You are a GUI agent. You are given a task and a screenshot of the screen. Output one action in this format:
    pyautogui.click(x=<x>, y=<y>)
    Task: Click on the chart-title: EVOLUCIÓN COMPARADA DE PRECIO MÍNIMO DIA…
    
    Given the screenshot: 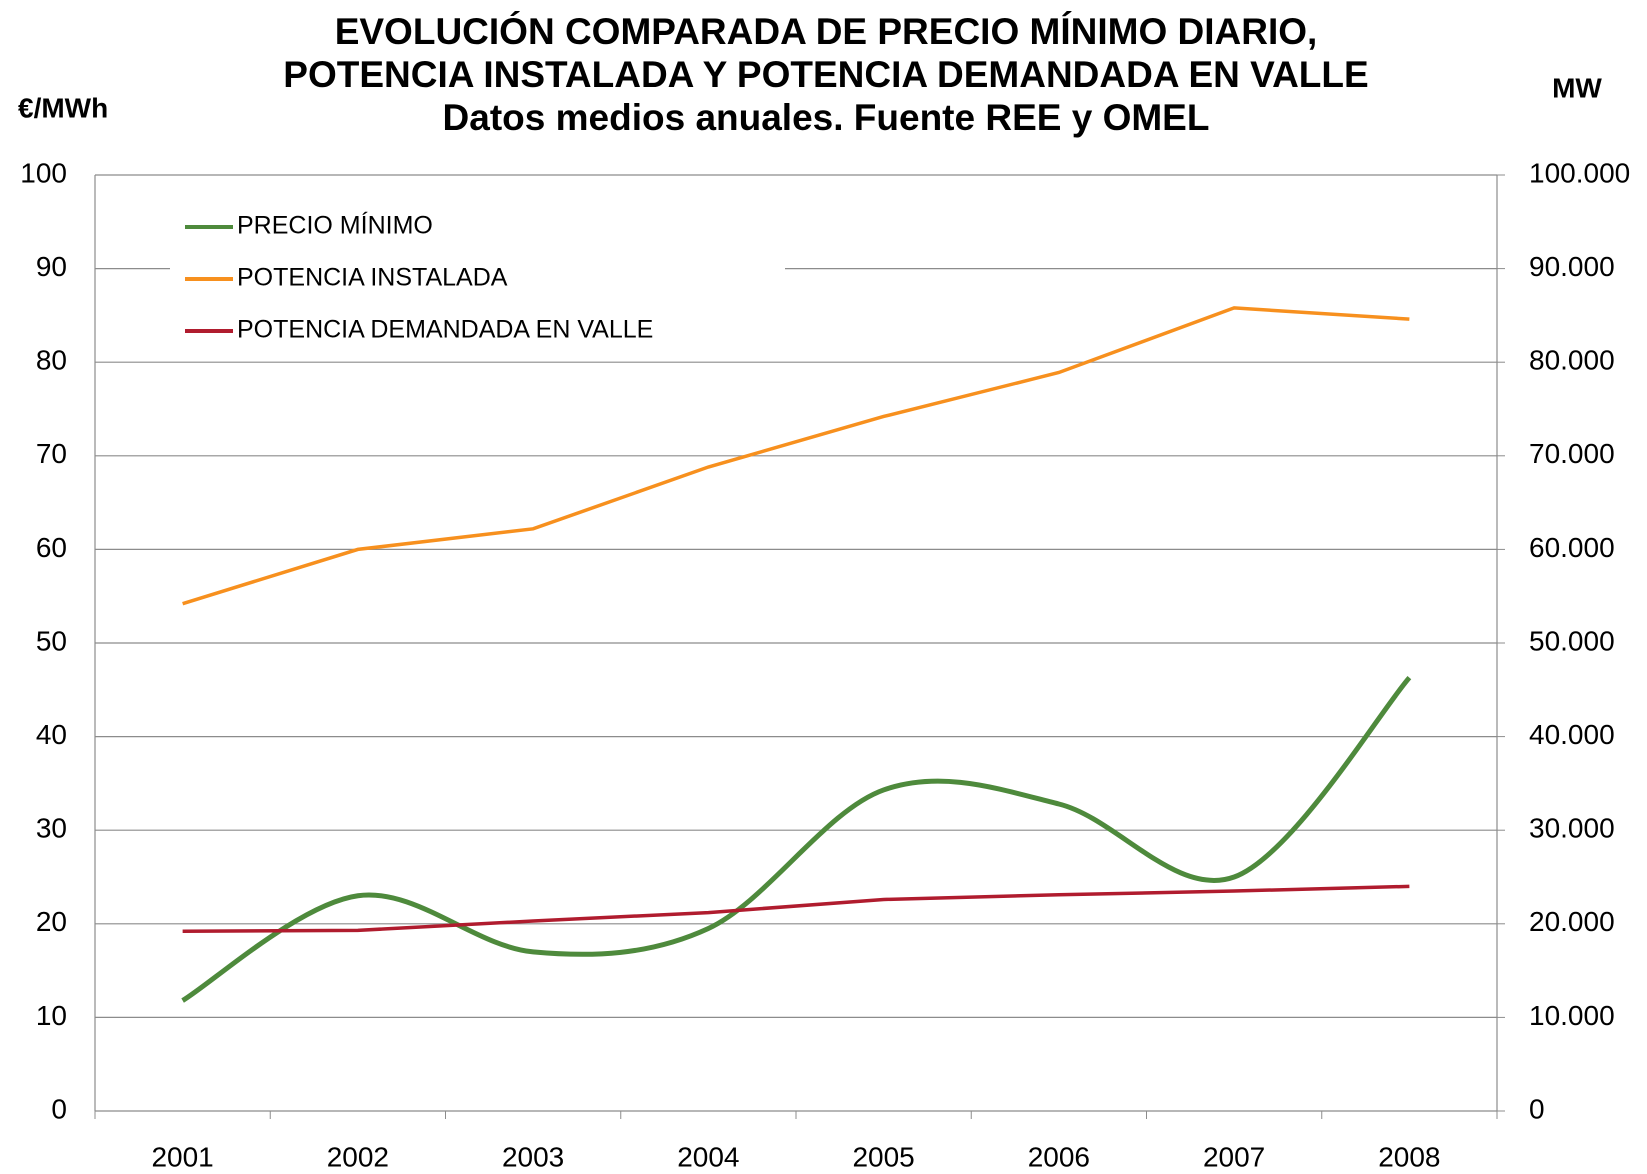 What is the action you would take?
    pyautogui.click(x=826, y=31)
    